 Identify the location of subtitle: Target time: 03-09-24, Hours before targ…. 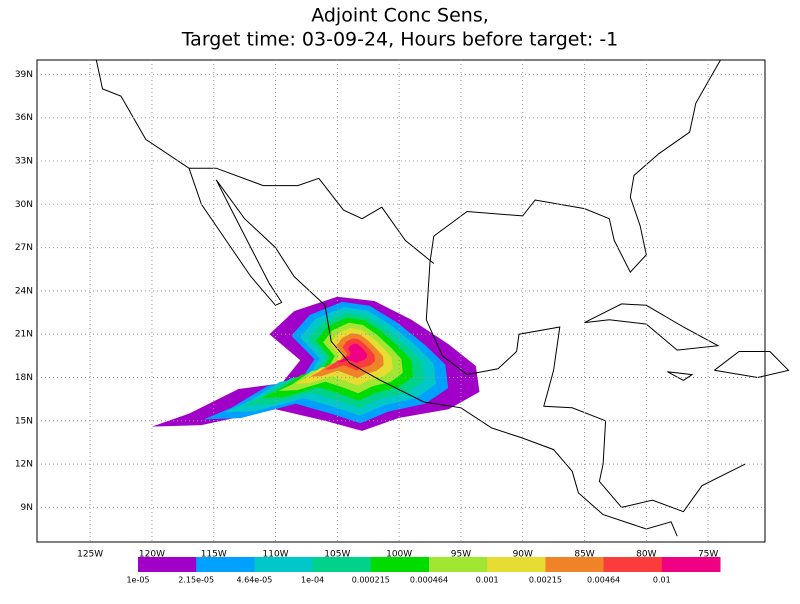
(400, 40).